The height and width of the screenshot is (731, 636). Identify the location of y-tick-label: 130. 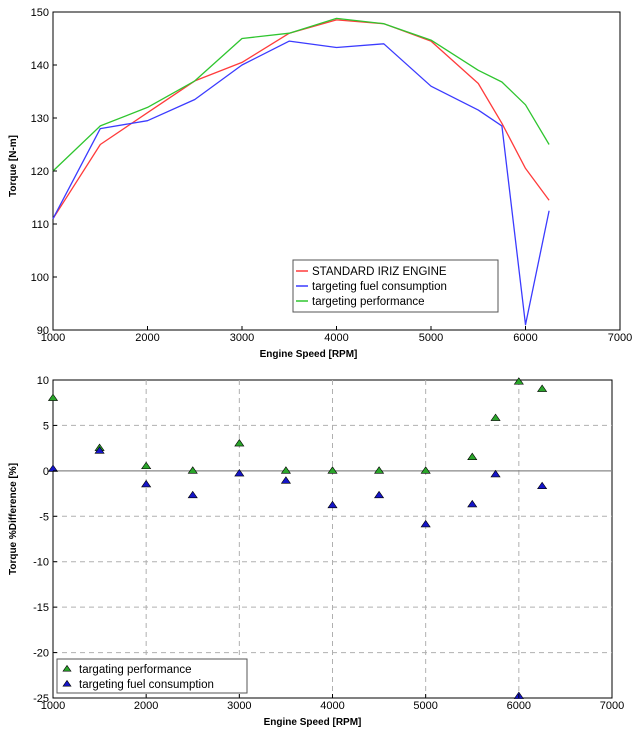
(40, 119).